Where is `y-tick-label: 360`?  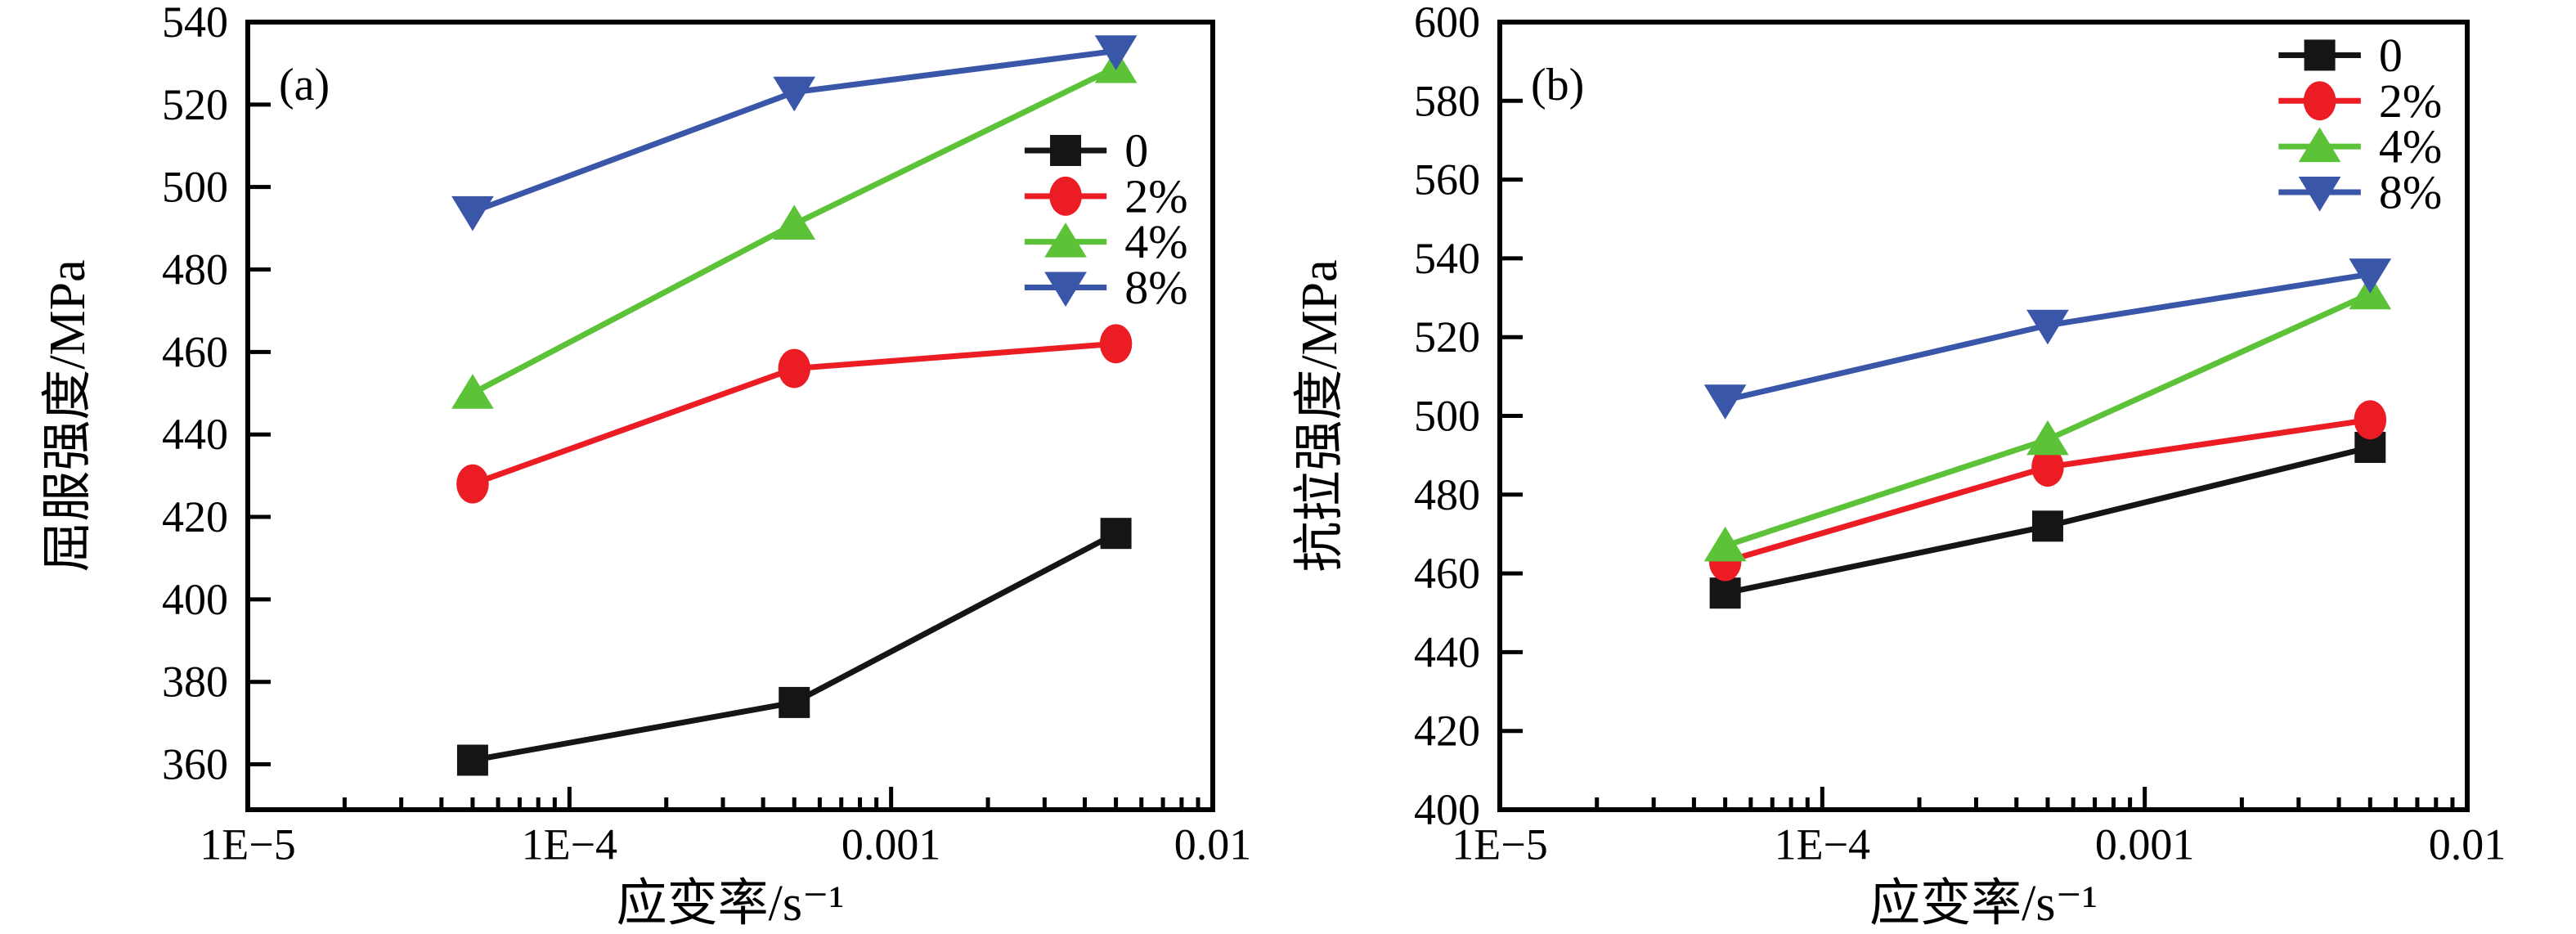 y-tick-label: 360 is located at coordinates (195, 764).